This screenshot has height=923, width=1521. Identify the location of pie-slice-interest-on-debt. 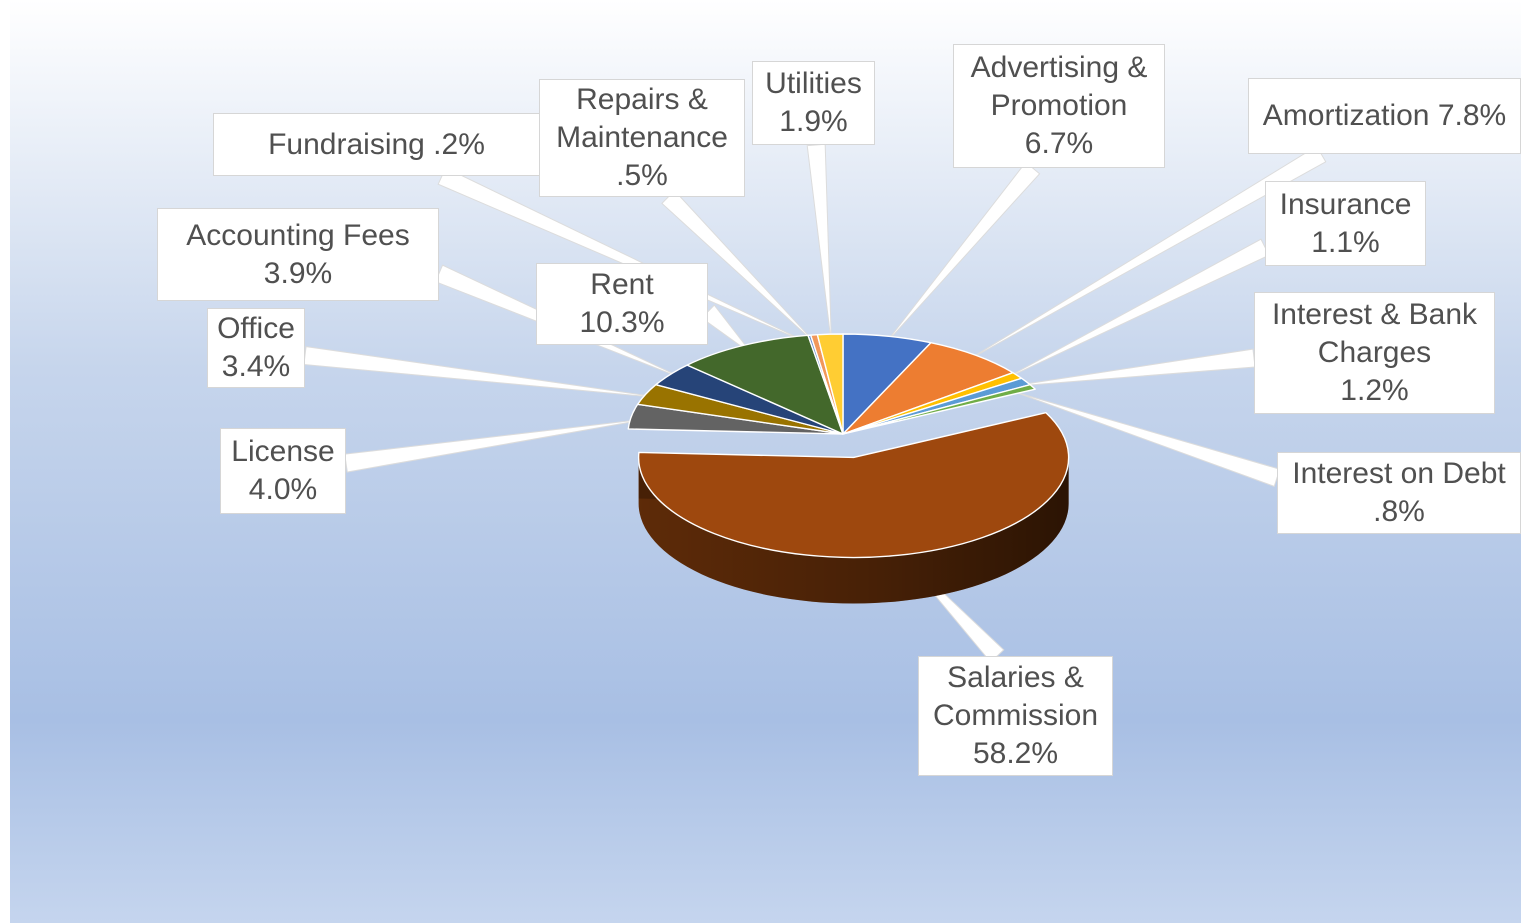
(939, 409).